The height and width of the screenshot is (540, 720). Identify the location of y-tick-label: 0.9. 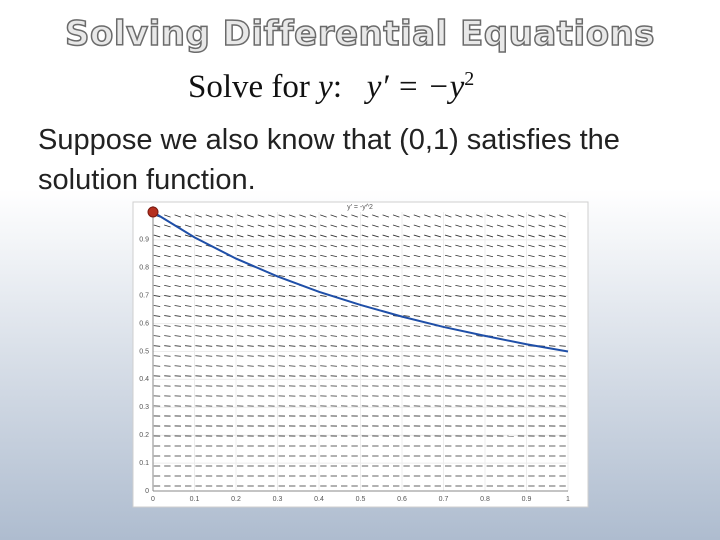
(144, 240).